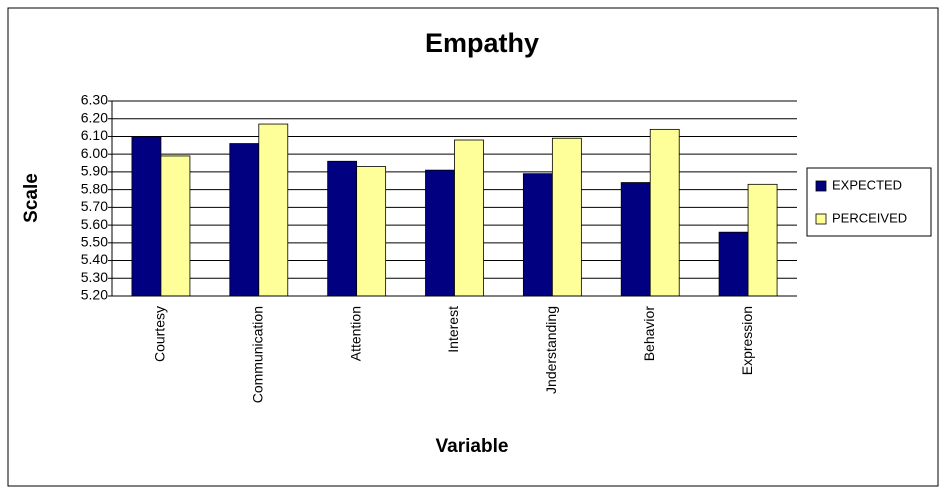 The image size is (947, 494). I want to click on legend-label: EXPECTED, so click(867, 184).